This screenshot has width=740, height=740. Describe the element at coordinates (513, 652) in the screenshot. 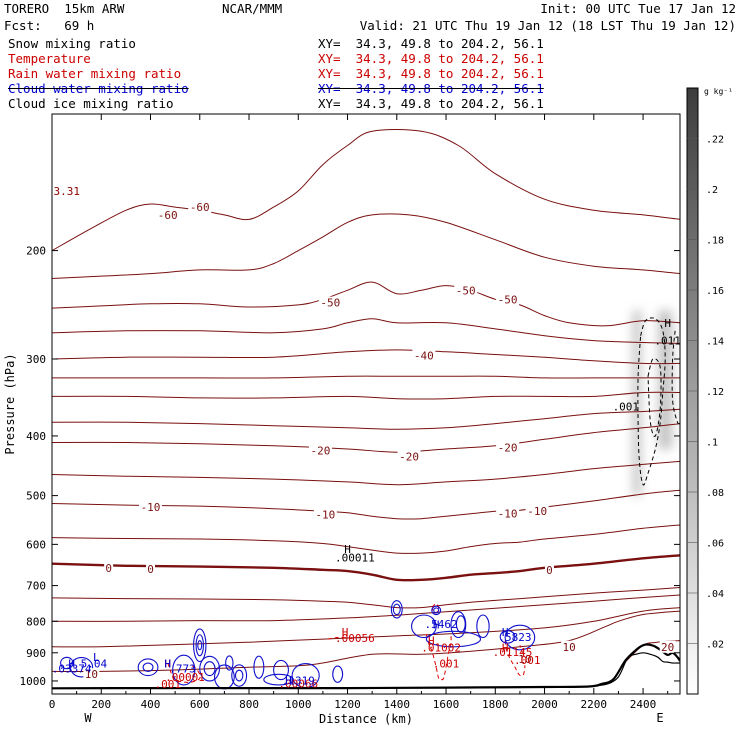

I see `extremum-label: .01145` at that location.